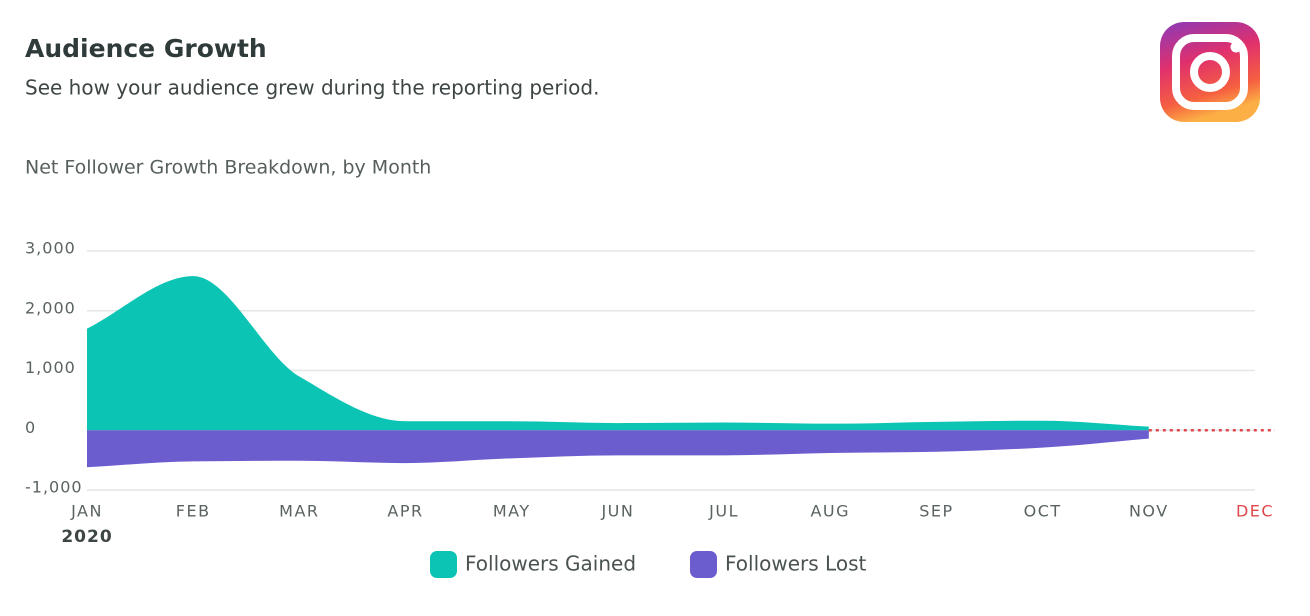  Describe the element at coordinates (299, 511) in the screenshot. I see `x-tick-label: MAR` at that location.